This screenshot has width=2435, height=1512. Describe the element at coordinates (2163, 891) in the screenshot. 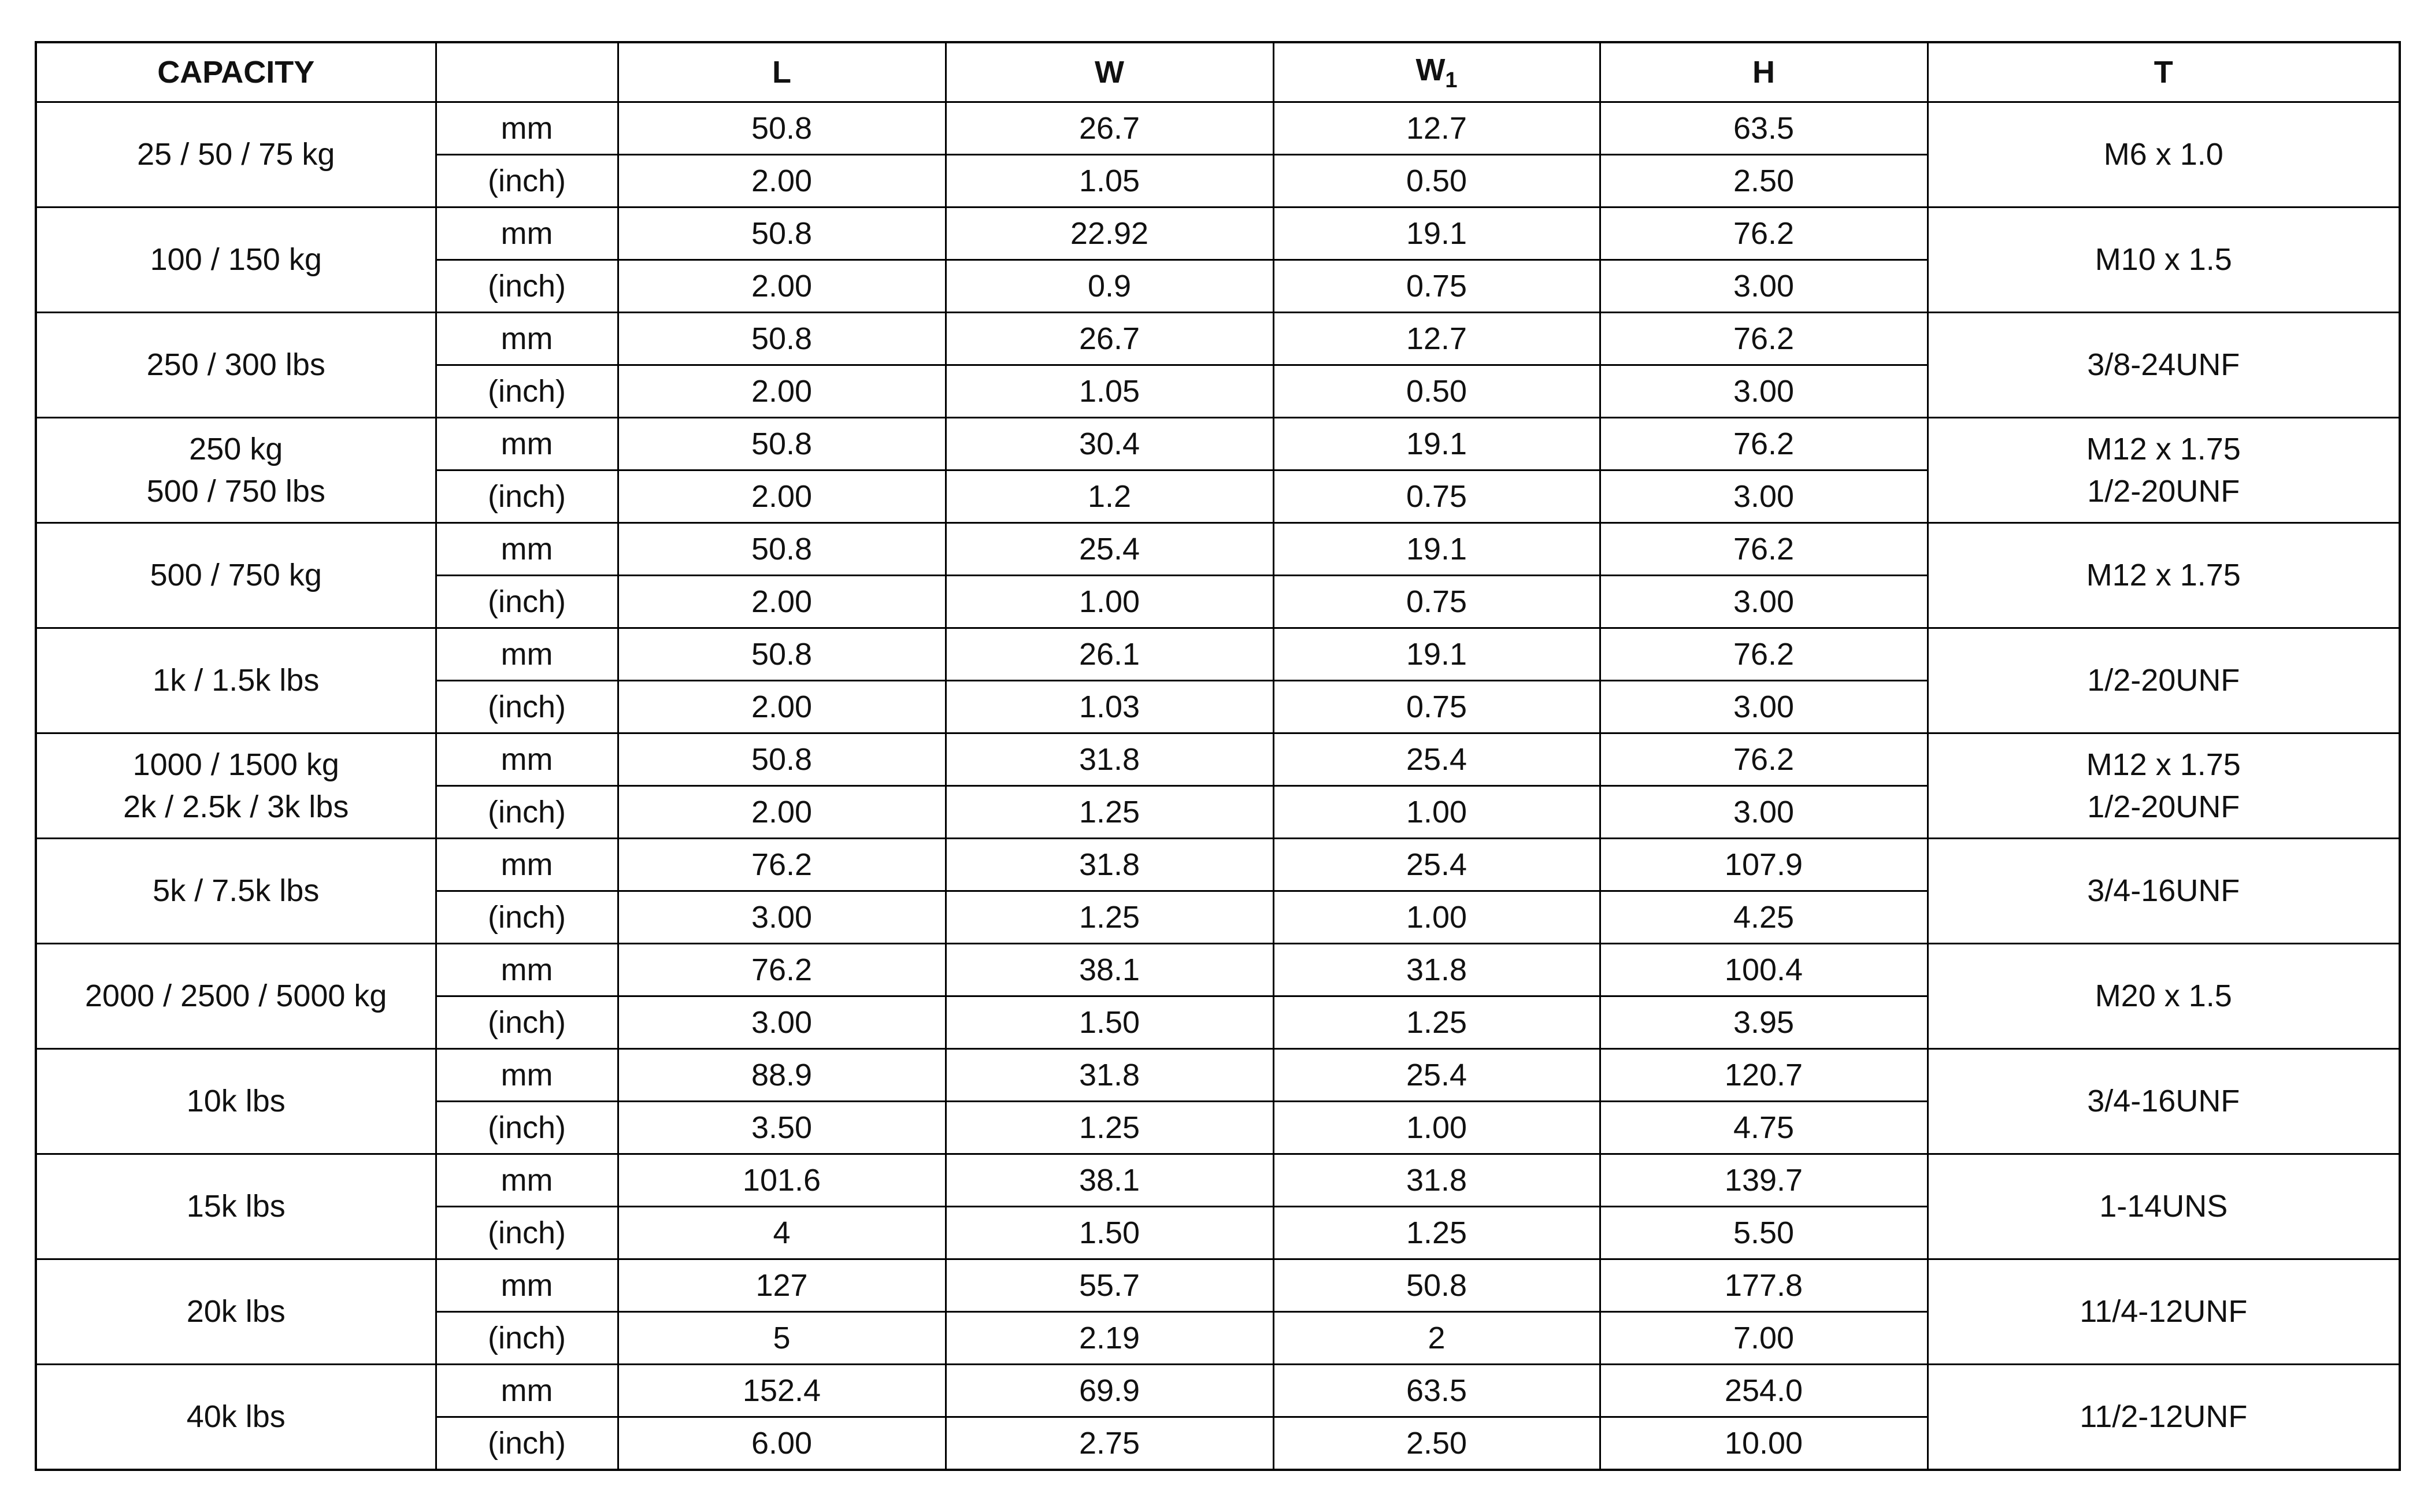

I see `thread-line: 3/4-16UNF` at that location.